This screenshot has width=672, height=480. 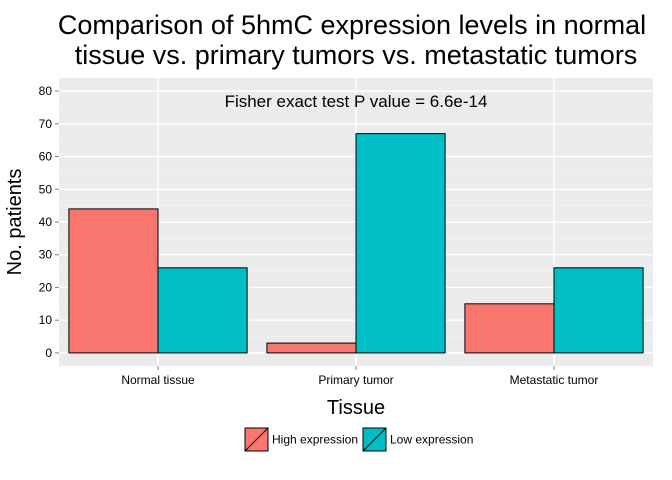 I want to click on y-tick-label: 60, so click(x=46, y=157).